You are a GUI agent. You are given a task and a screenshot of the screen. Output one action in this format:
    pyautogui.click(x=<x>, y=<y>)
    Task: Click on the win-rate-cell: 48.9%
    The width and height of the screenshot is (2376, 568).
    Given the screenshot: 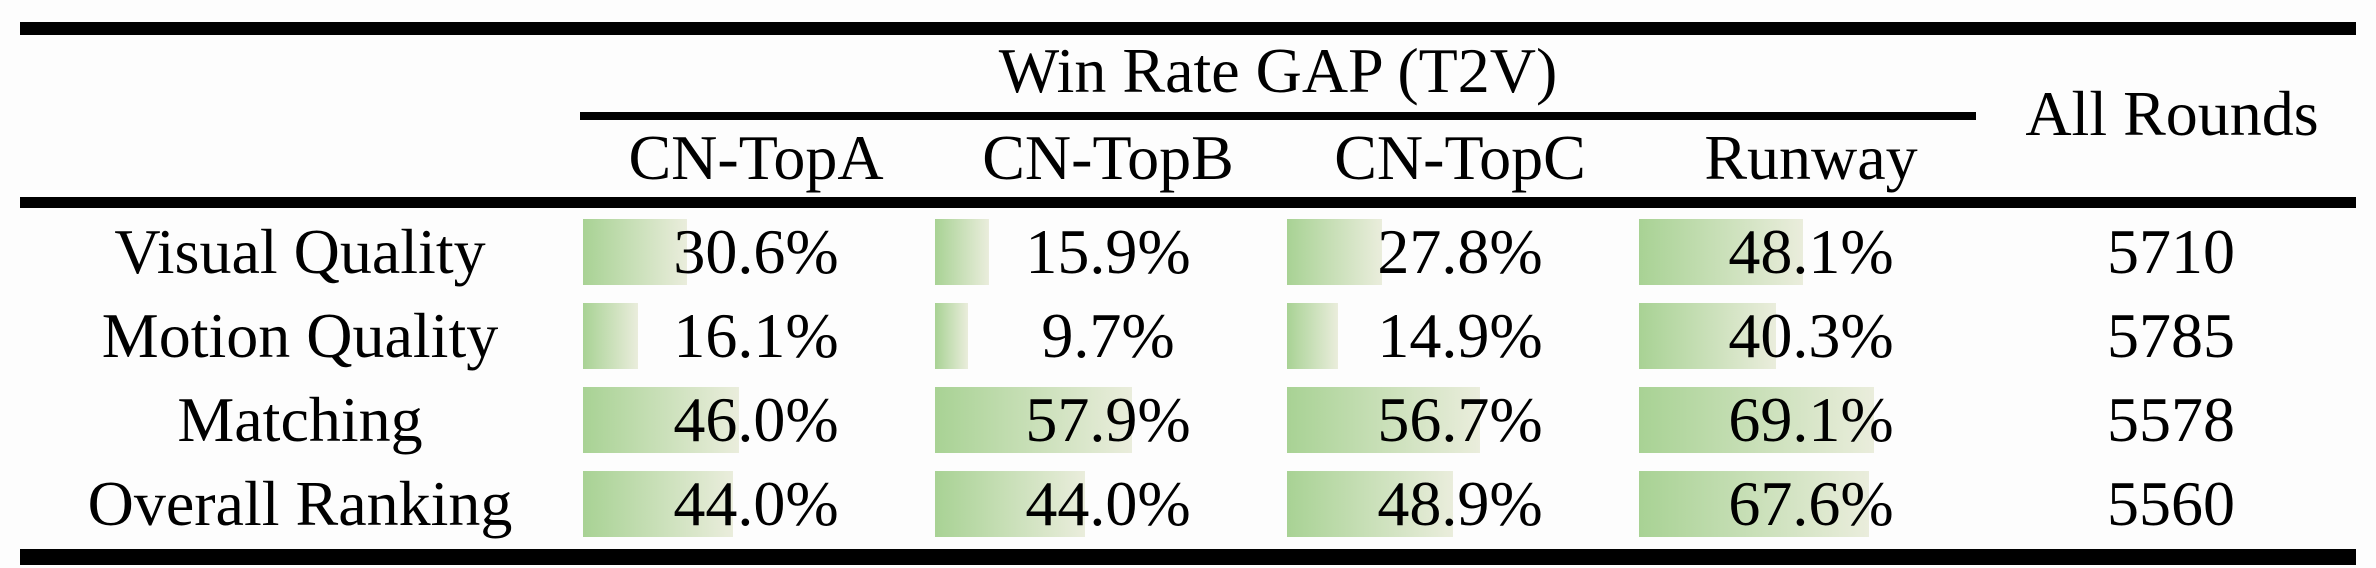 What is the action you would take?
    pyautogui.click(x=1460, y=504)
    